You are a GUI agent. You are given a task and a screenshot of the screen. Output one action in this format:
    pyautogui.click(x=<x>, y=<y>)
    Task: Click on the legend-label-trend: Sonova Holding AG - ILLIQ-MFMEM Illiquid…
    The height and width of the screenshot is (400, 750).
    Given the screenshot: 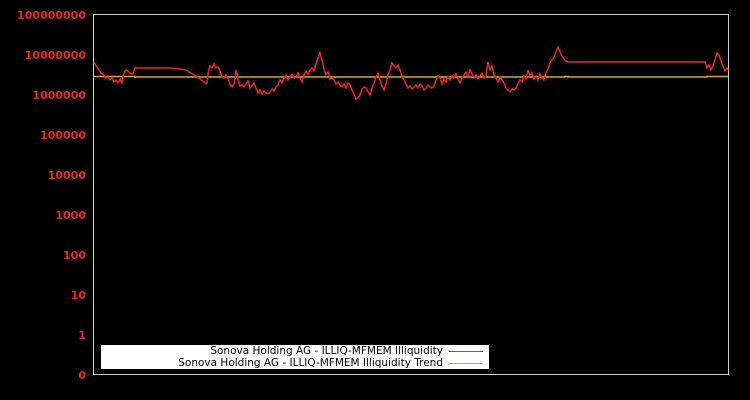 What is the action you would take?
    pyautogui.click(x=310, y=363)
    